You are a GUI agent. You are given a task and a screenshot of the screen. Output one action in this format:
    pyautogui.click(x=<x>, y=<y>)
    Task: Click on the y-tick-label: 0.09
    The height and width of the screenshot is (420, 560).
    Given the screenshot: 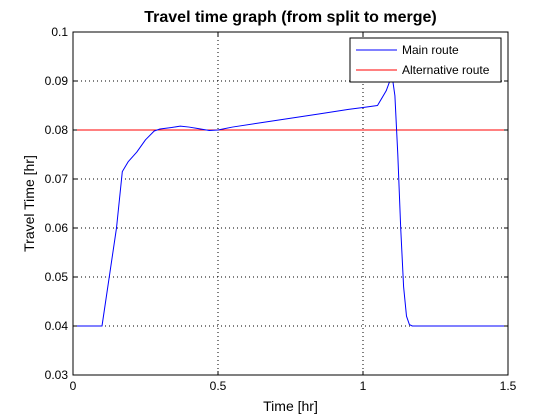 What is the action you would take?
    pyautogui.click(x=57, y=81)
    